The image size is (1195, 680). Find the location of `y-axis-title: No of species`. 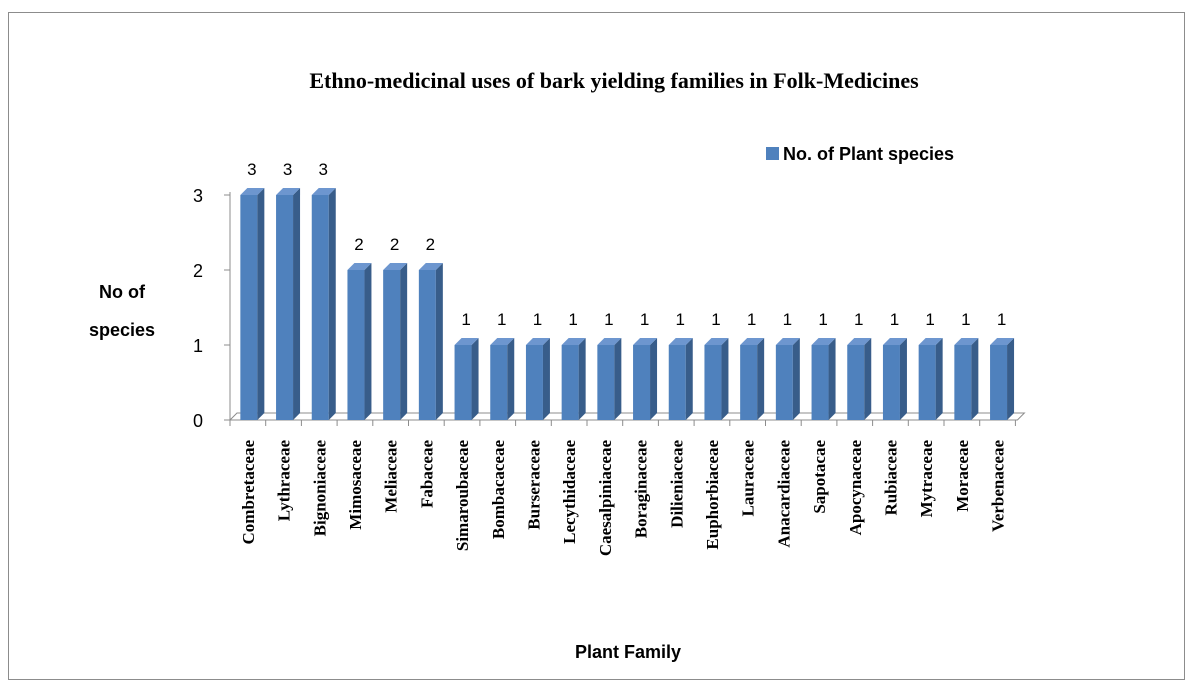

y-axis-title: No of species is located at coordinates (122, 311).